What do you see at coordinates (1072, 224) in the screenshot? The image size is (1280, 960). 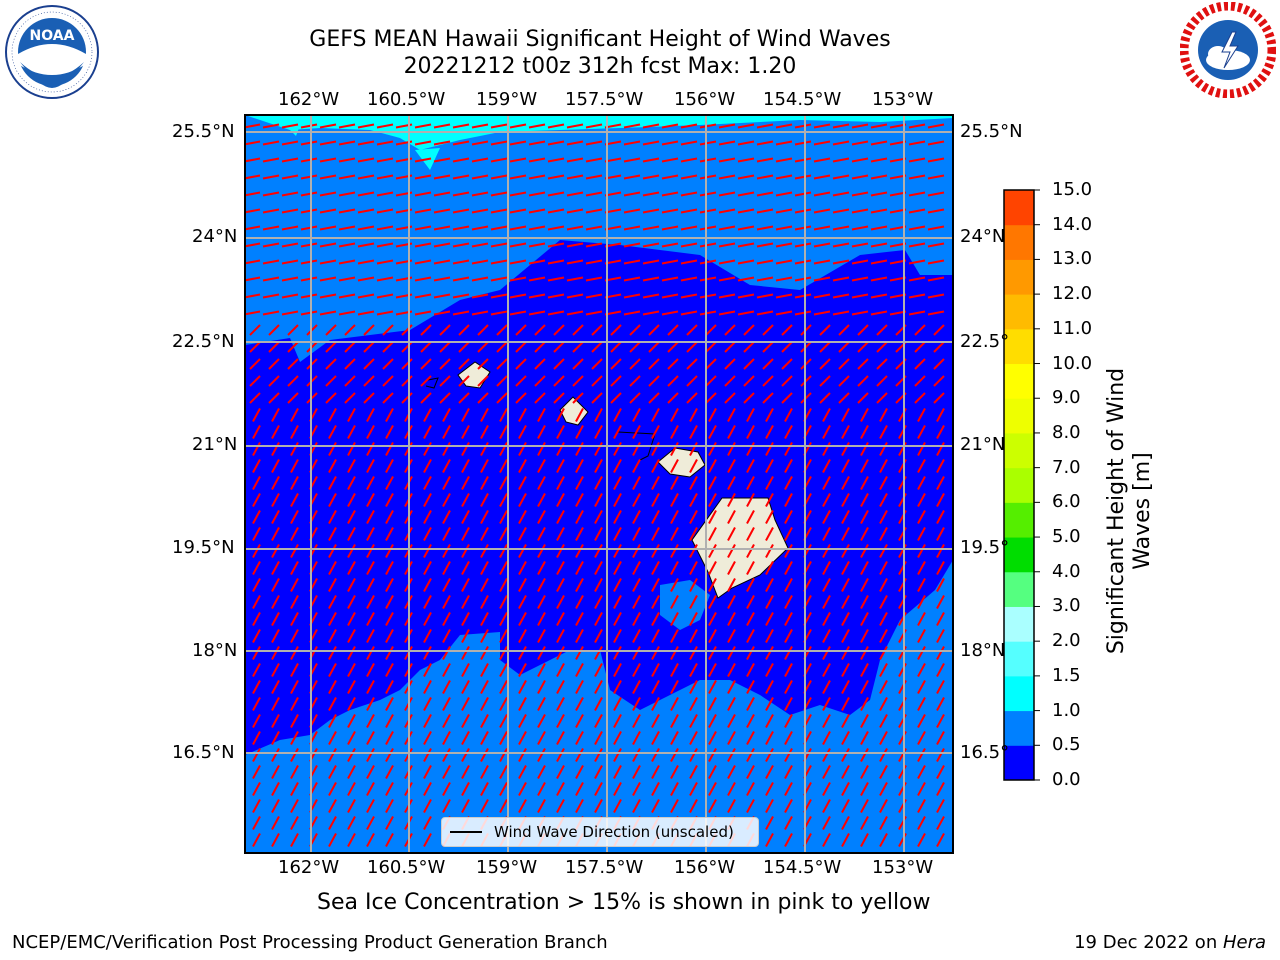 I see `colorbar-tick-label: 14.0` at bounding box center [1072, 224].